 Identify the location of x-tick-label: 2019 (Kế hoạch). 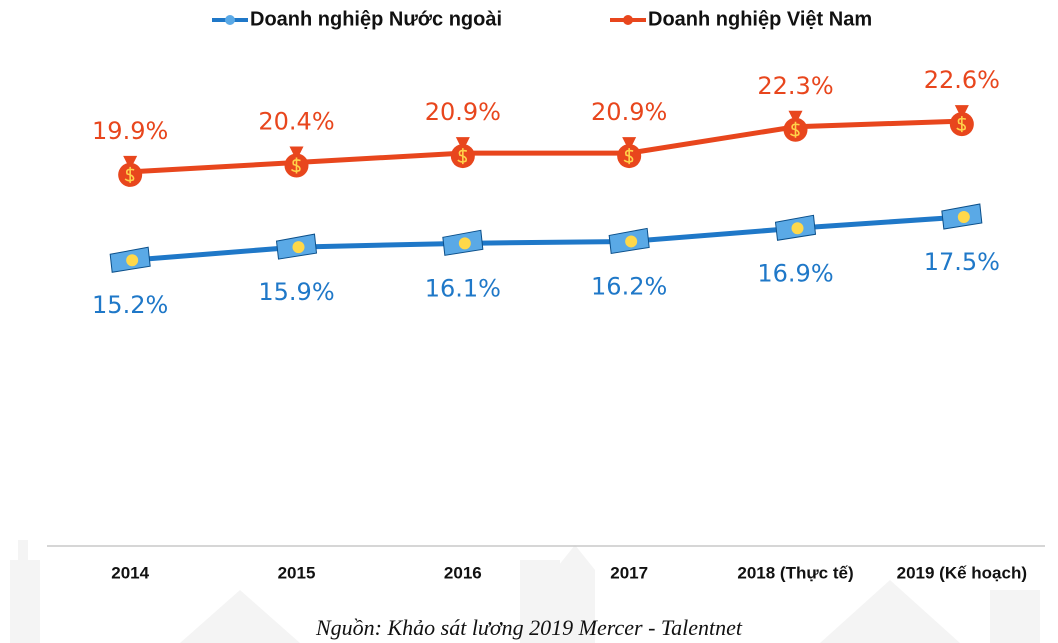
(962, 572).